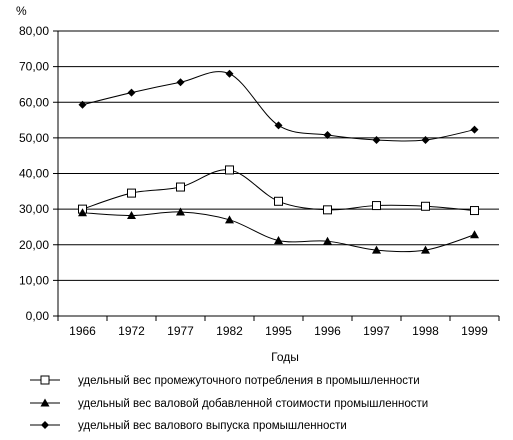  Describe the element at coordinates (474, 331) in the screenshot. I see `x-tick-label: 1999` at that location.